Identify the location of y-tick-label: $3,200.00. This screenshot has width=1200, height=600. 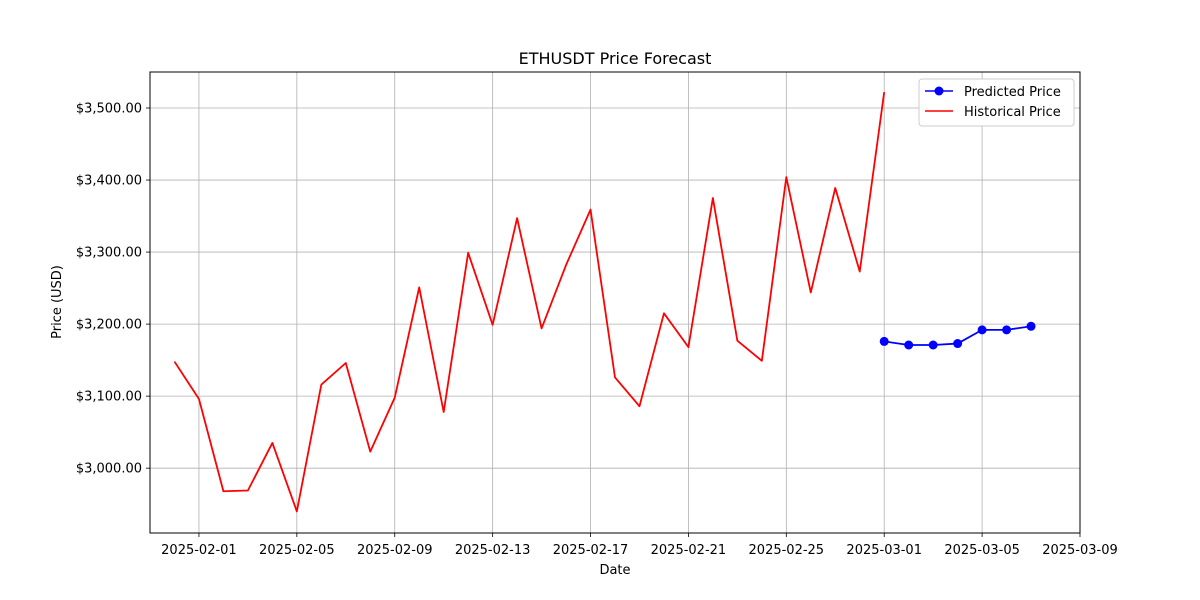
(109, 325).